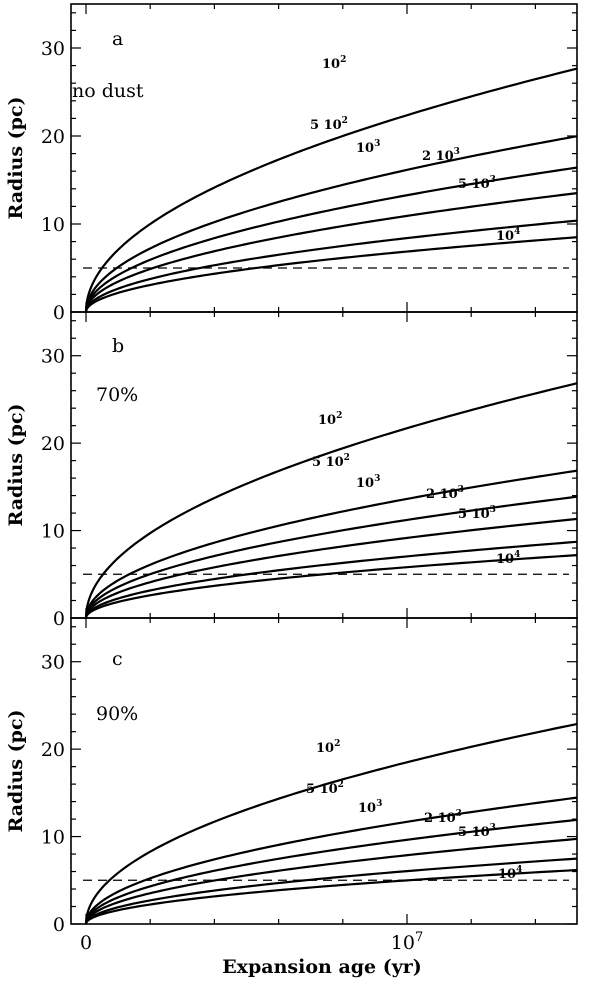  Describe the element at coordinates (118, 346) in the screenshot. I see `panel-letter: b` at that location.